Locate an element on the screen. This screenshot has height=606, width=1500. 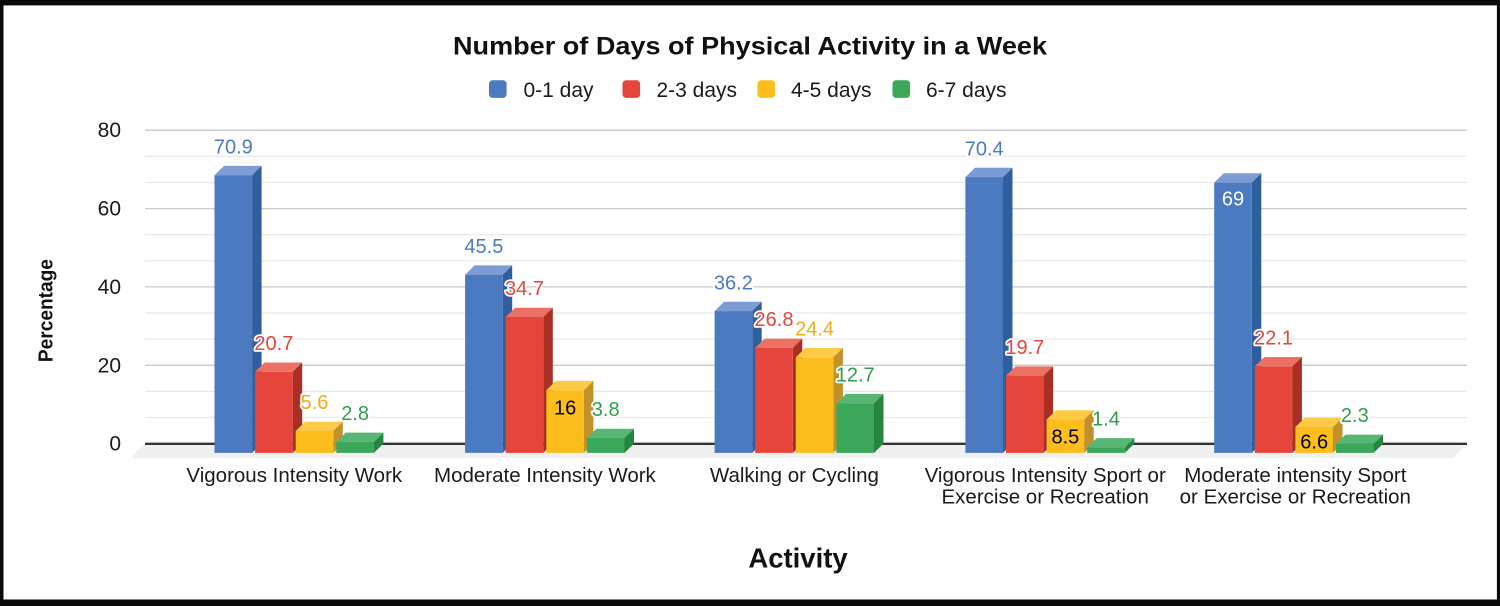
svg-text: 69 is located at coordinates (1233, 199).